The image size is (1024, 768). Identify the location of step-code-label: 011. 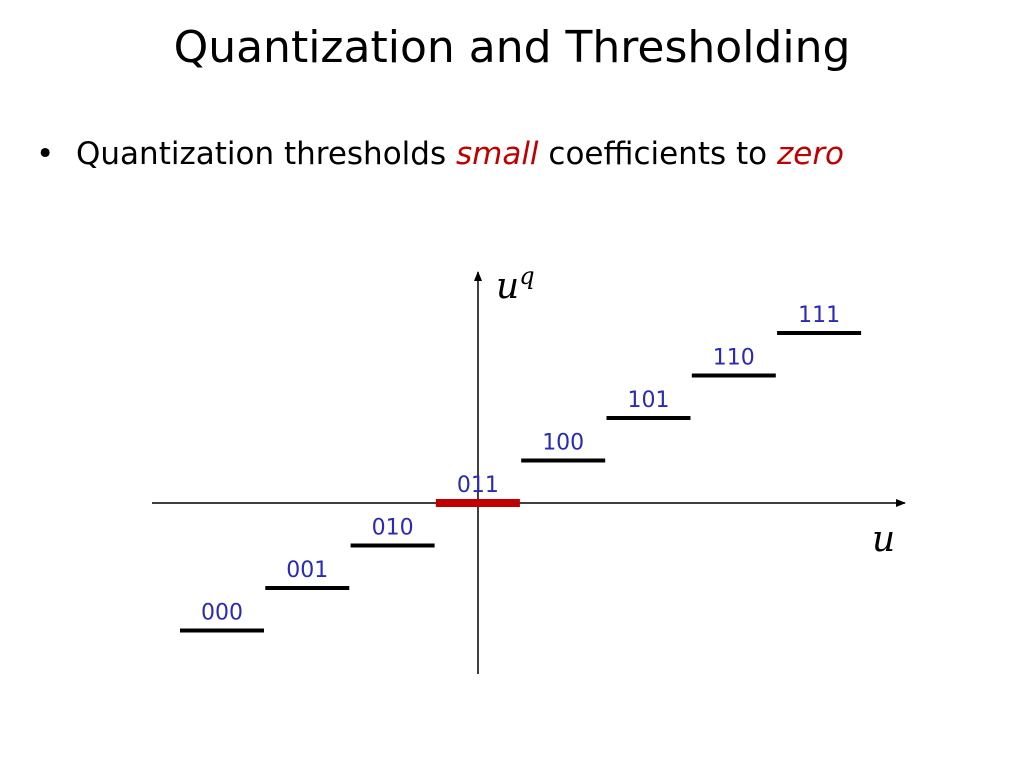
(478, 485).